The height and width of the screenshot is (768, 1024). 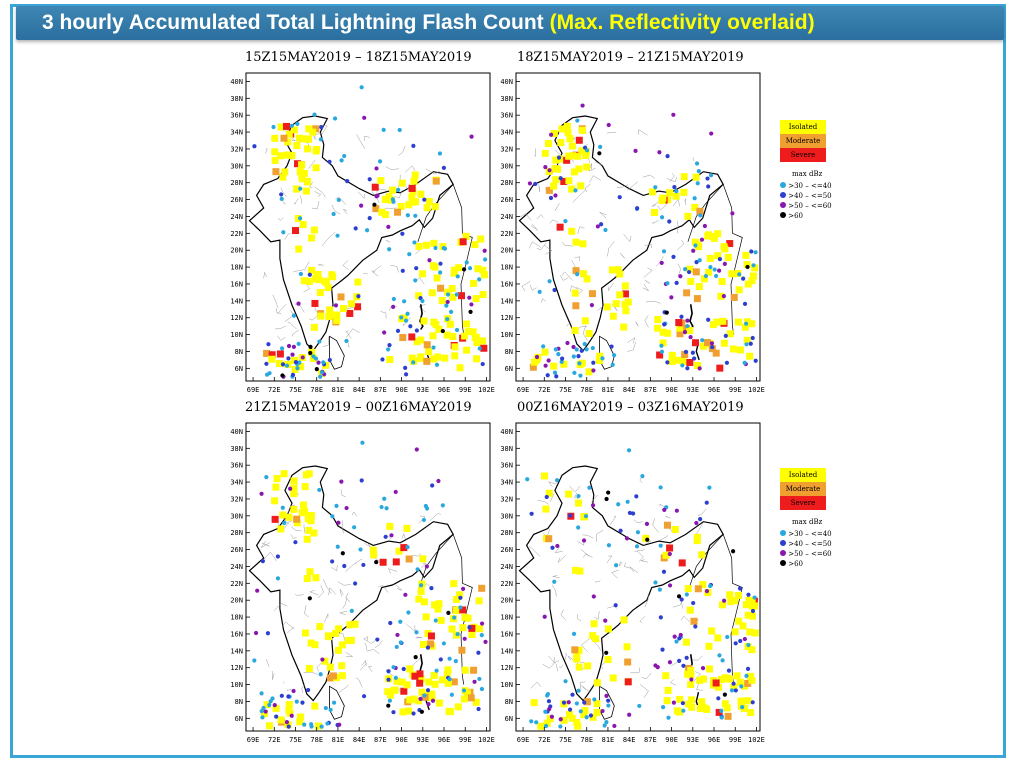 What do you see at coordinates (803, 127) in the screenshot?
I see `legend-isolated: Isolated` at bounding box center [803, 127].